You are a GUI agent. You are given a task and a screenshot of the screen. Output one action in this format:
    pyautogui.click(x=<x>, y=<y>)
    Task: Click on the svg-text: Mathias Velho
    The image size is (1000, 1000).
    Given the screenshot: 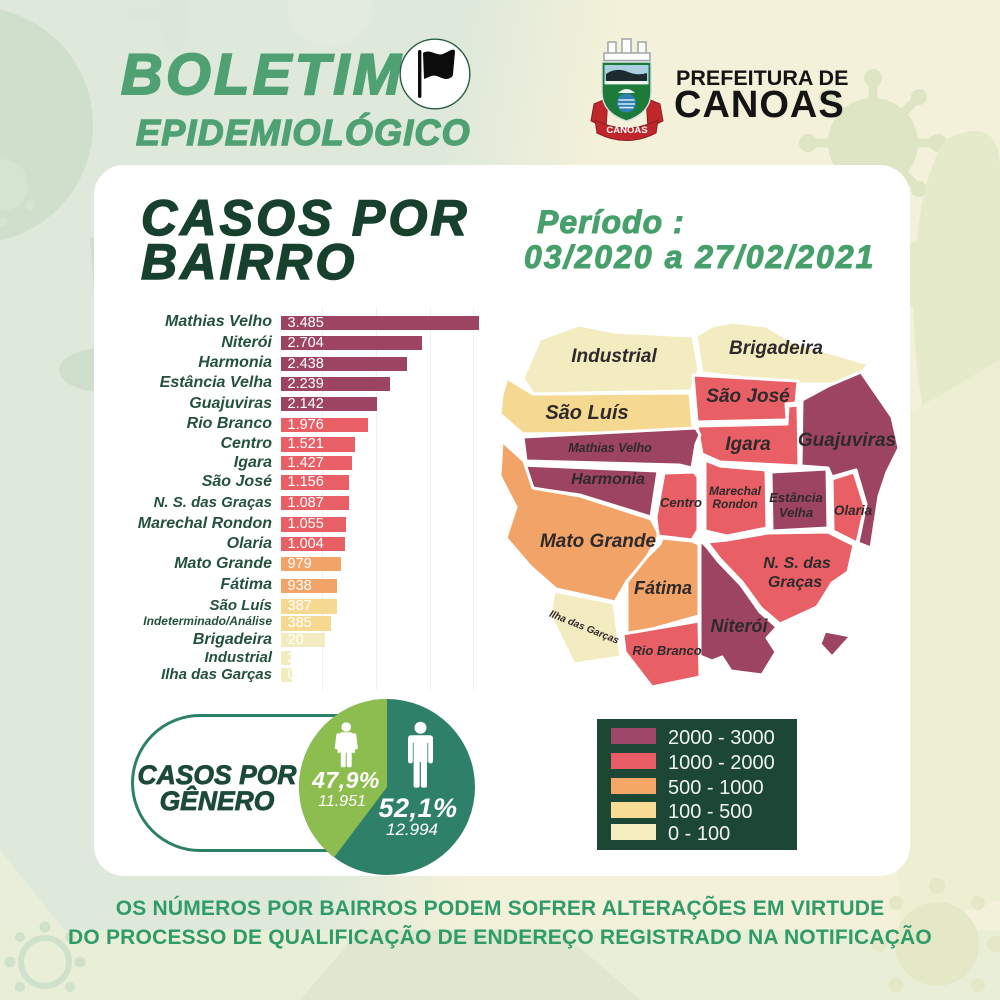 What is the action you would take?
    pyautogui.click(x=610, y=448)
    